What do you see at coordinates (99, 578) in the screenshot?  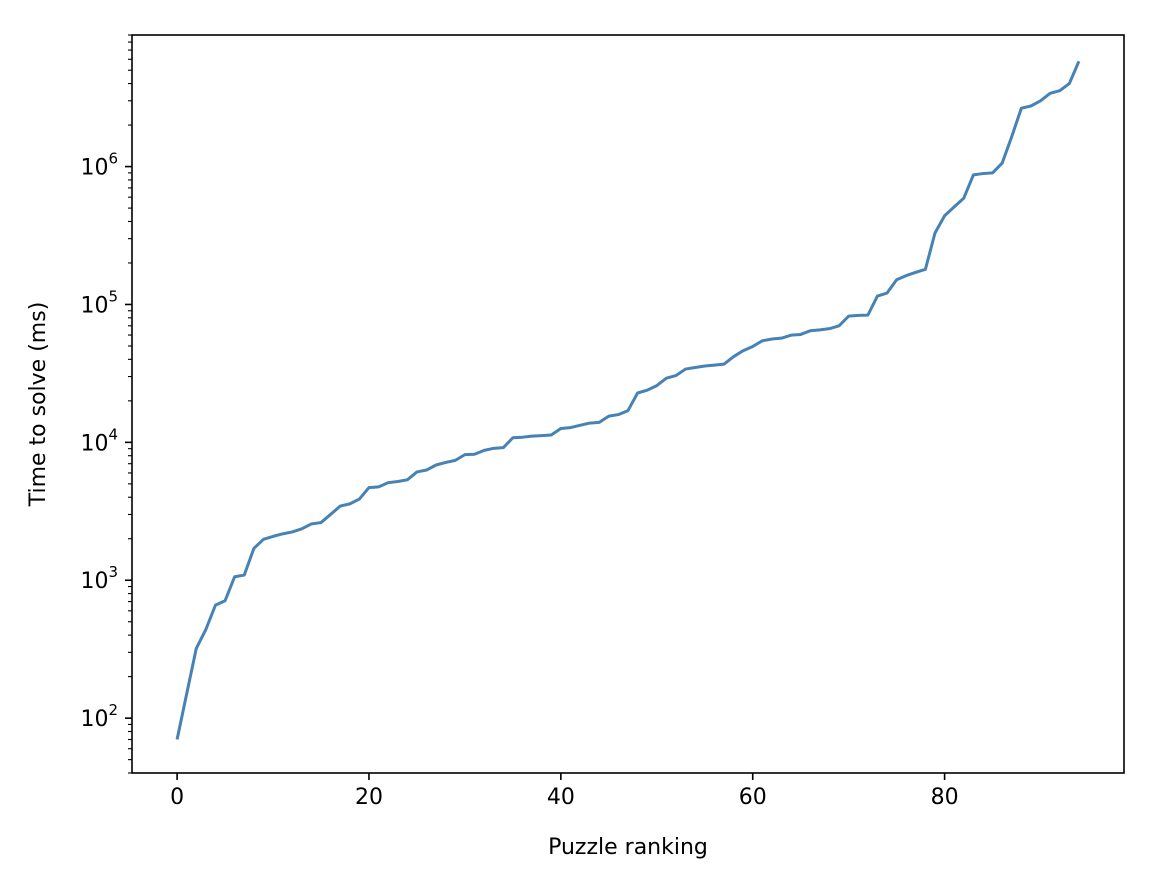 I see `y-tick-label: 10³` at bounding box center [99, 578].